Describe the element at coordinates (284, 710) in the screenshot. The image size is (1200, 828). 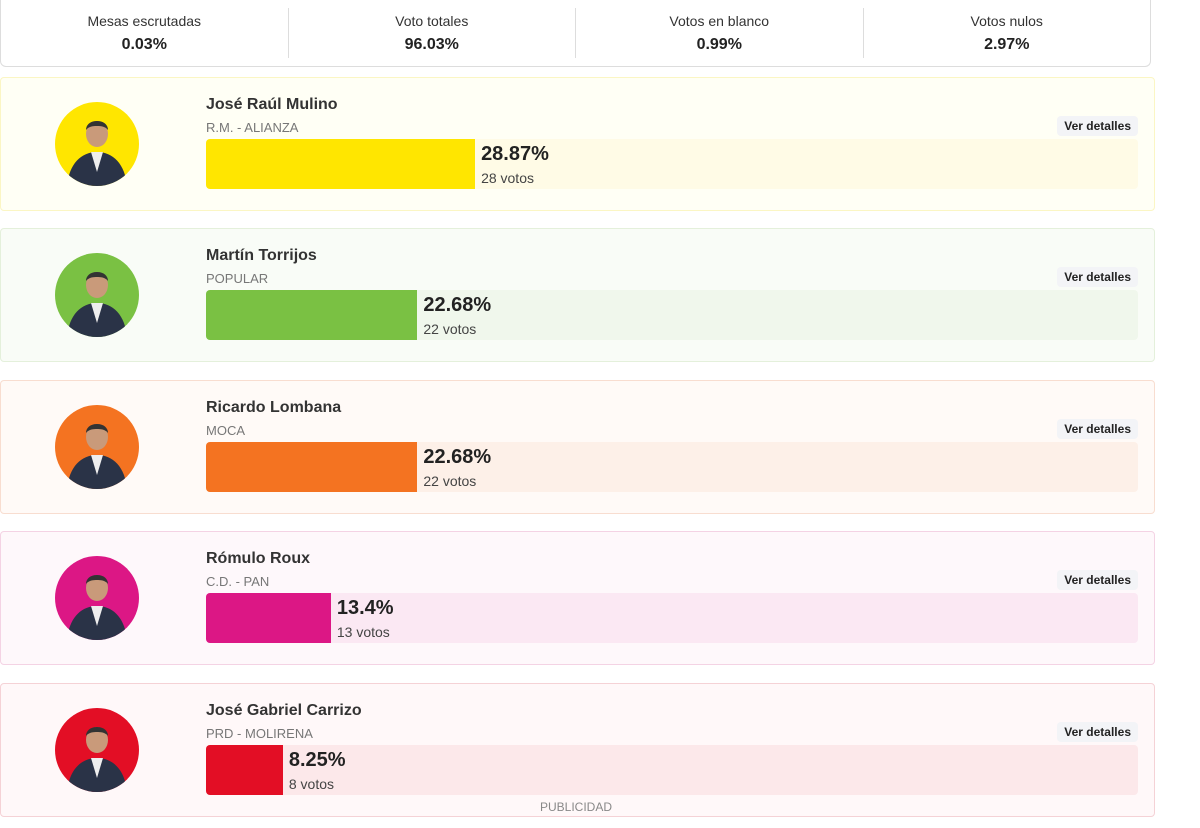
I see `candidate-name: José Gabriel Carrizo` at that location.